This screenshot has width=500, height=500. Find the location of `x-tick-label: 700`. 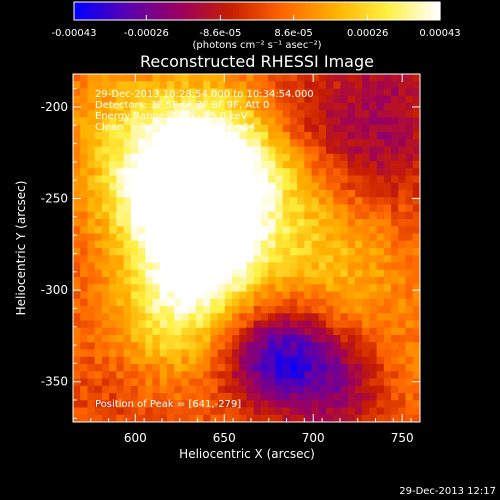

x-tick-label: 700 is located at coordinates (313, 438).